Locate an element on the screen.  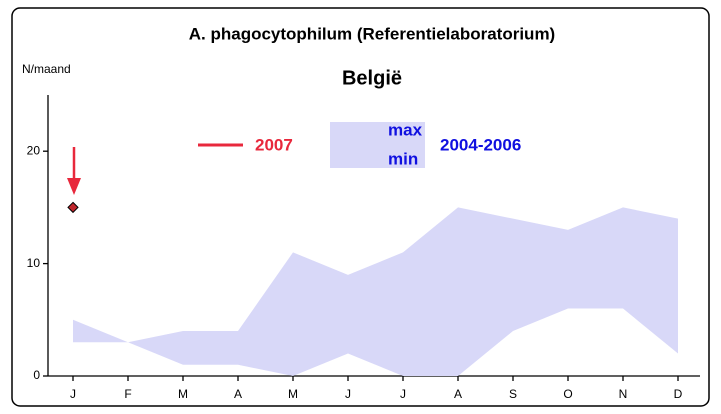
y-tick-label: 10 is located at coordinates (34, 263).